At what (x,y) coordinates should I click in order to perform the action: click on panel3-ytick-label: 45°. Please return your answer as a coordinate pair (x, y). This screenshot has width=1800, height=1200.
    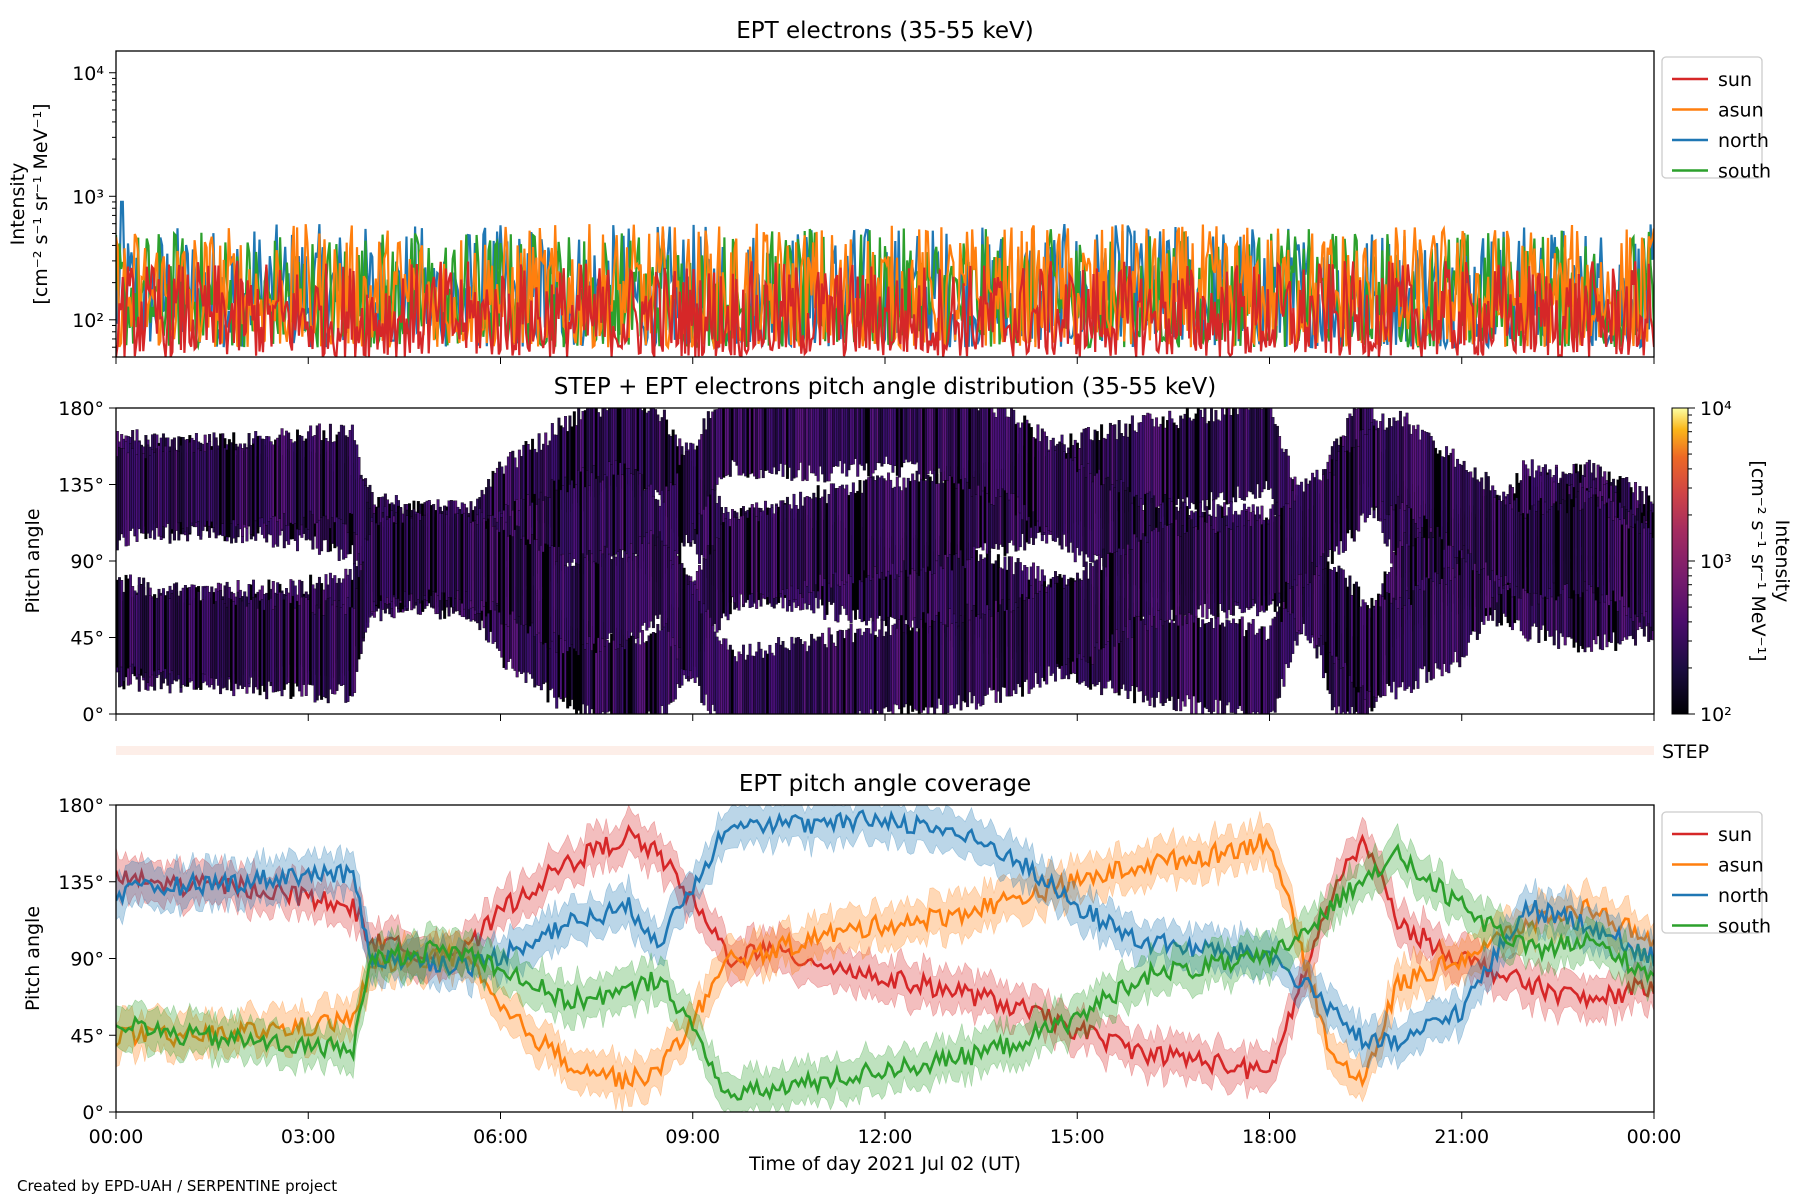
    Looking at the image, I should click on (87, 1036).